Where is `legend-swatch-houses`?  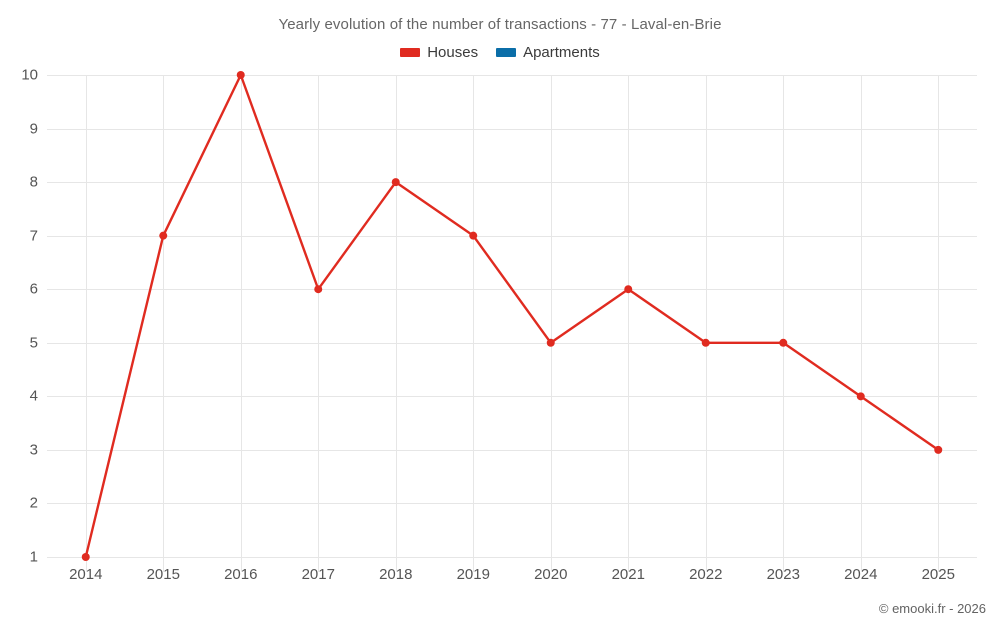 legend-swatch-houses is located at coordinates (410, 52).